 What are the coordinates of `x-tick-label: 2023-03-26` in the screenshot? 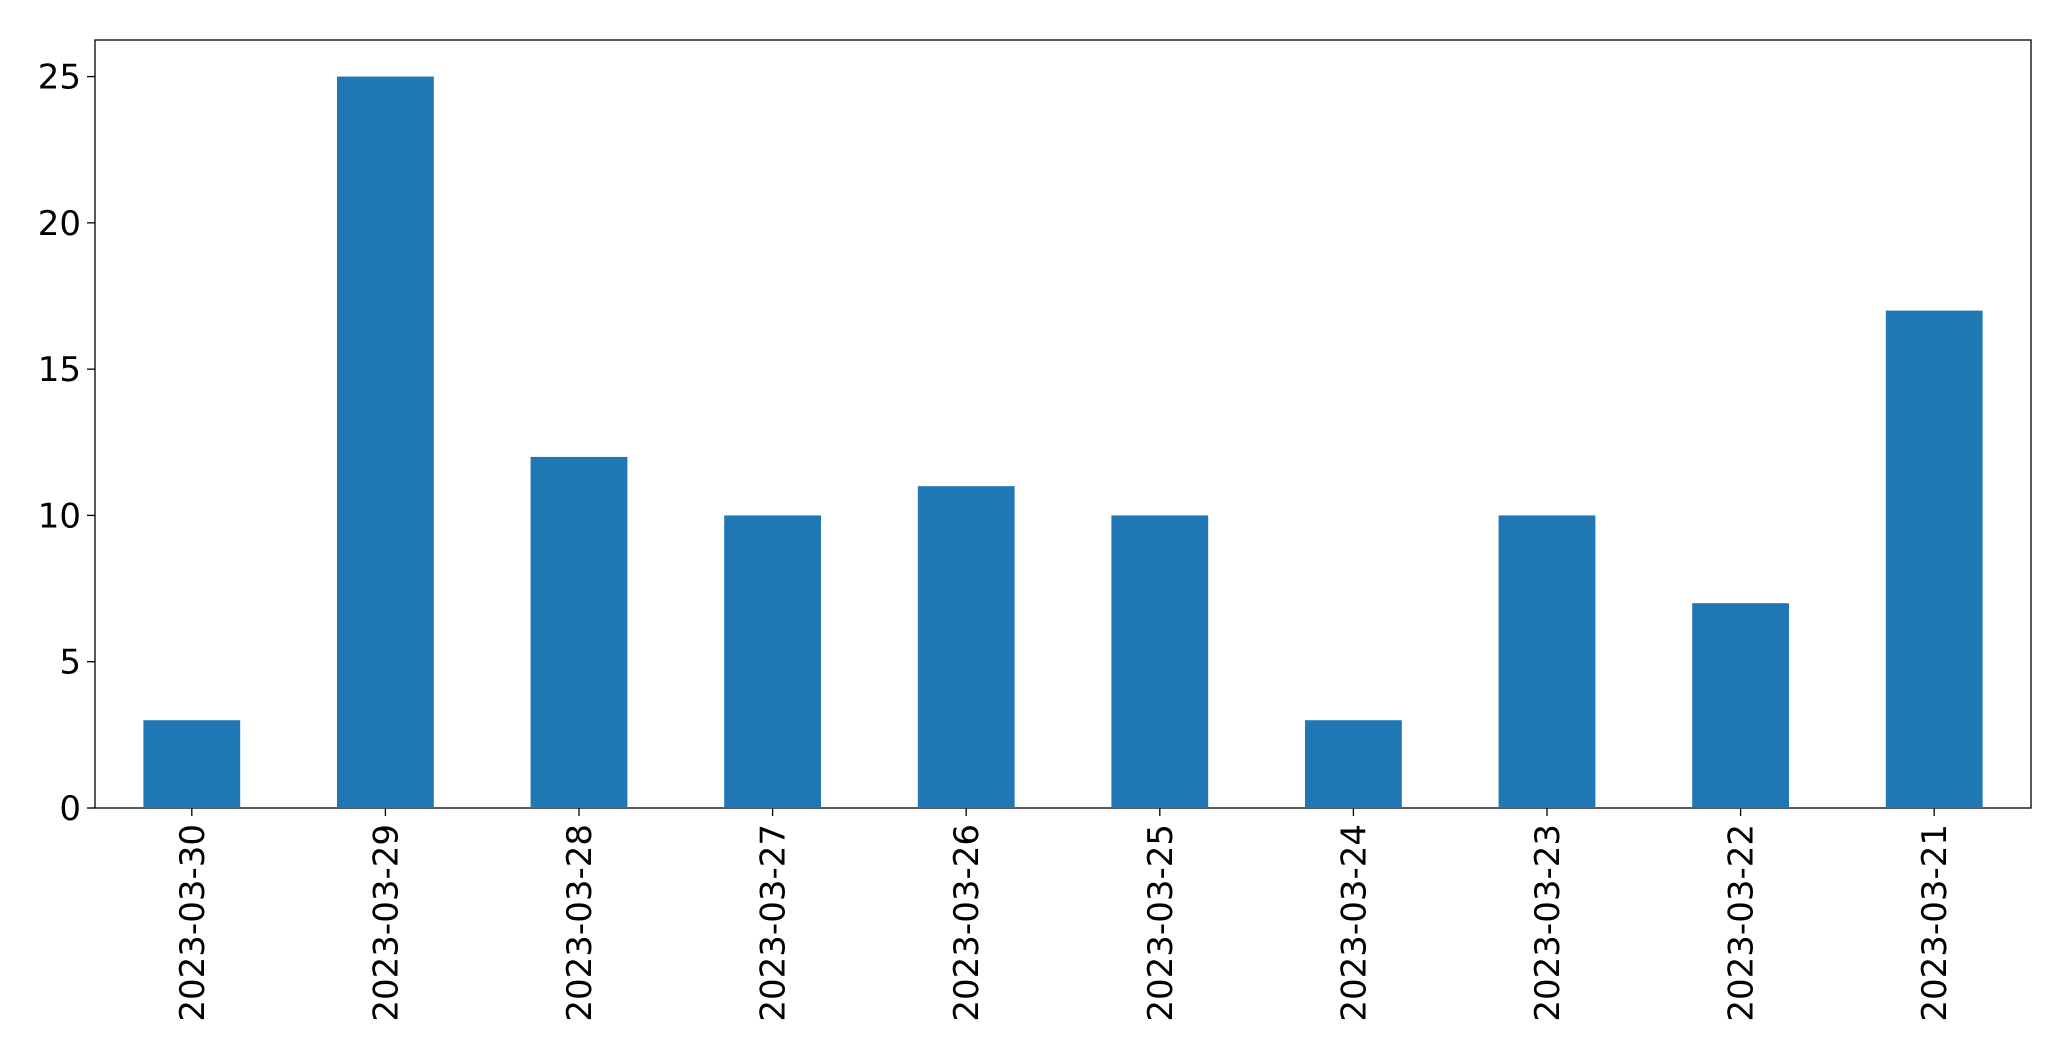 It's located at (967, 923).